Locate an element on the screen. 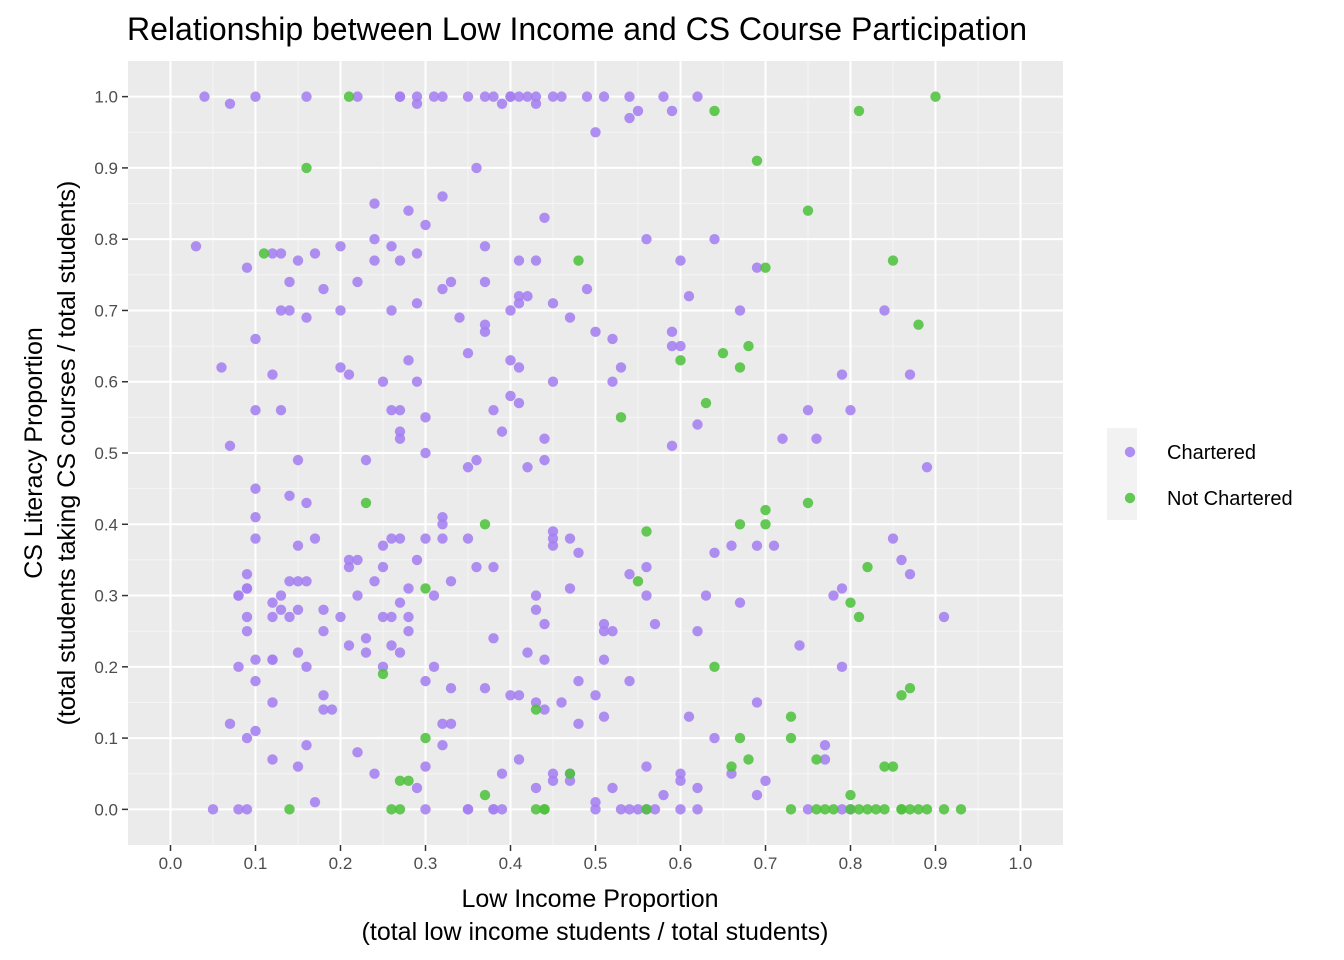 The height and width of the screenshot is (960, 1344). x-tick-label: 0.9 is located at coordinates (936, 863).